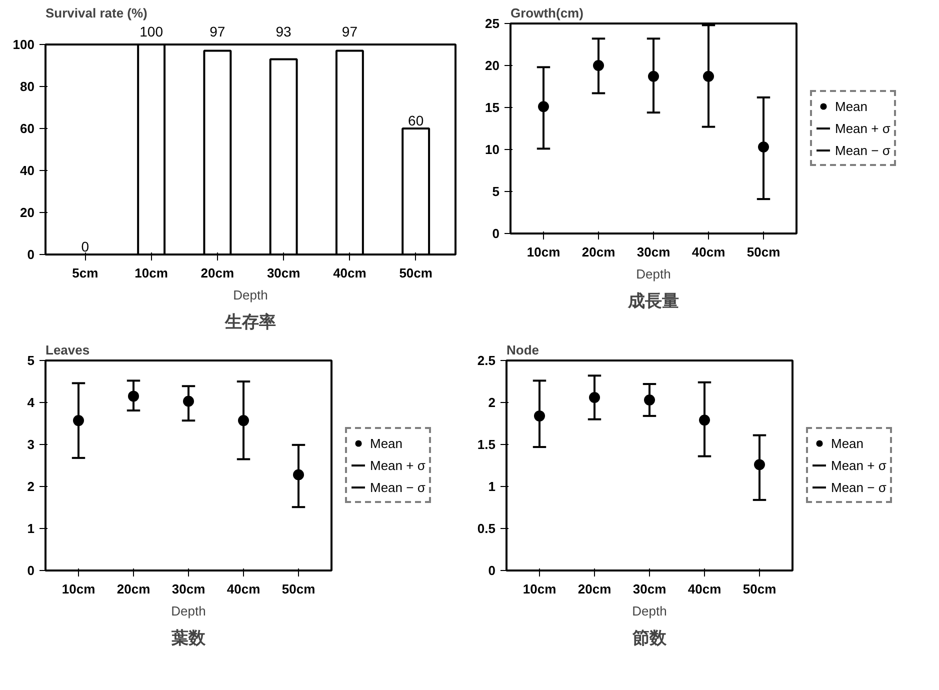 The width and height of the screenshot is (939, 690). Describe the element at coordinates (547, 13) in the screenshot. I see `y-axis-title: Growth(cm)` at that location.